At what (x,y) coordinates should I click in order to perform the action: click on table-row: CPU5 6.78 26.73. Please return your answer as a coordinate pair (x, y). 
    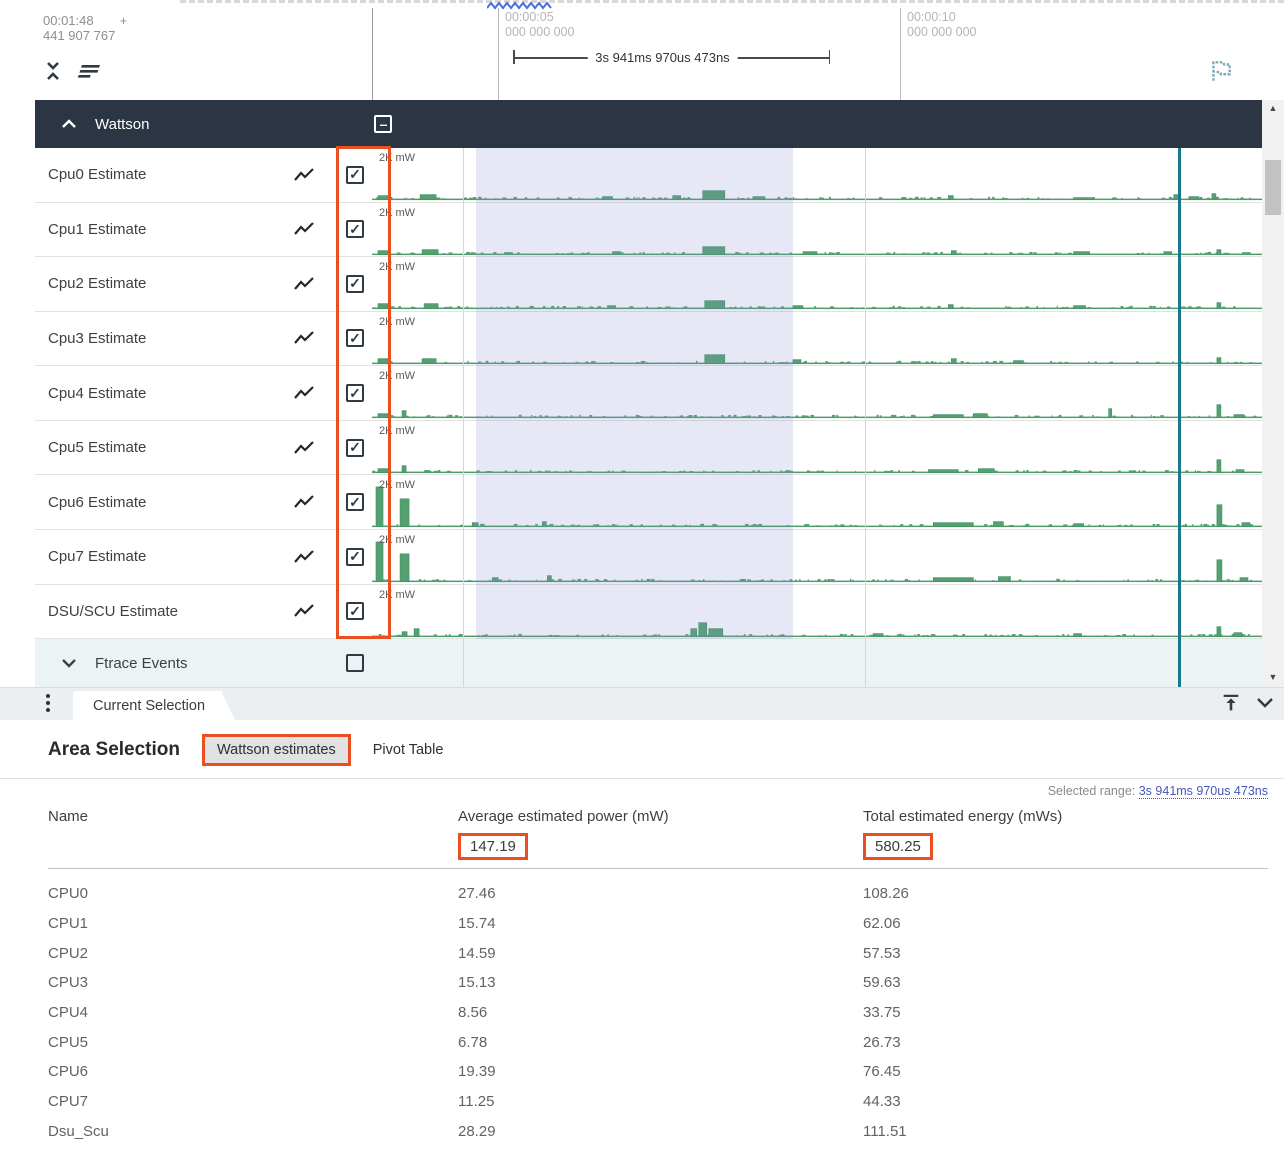
    Looking at the image, I should click on (658, 1042).